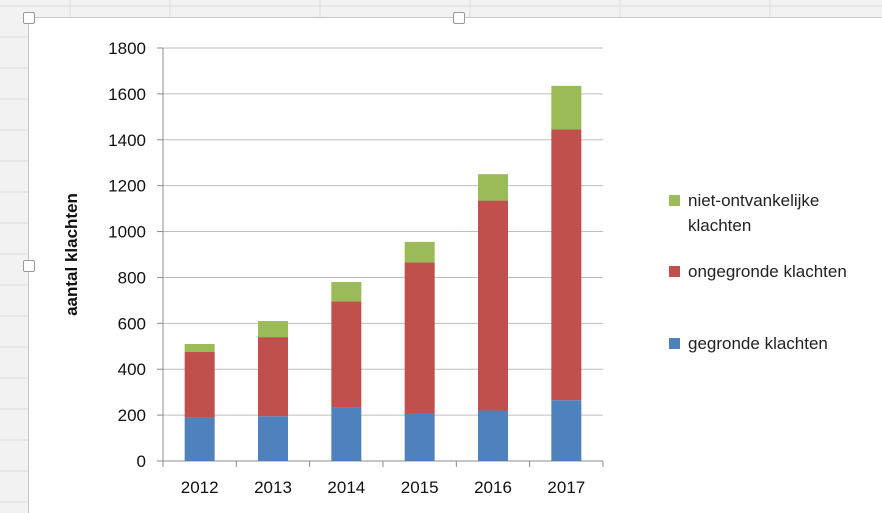 The image size is (882, 513). What do you see at coordinates (493, 435) in the screenshot?
I see `bar-gegronde-klachten-2016` at bounding box center [493, 435].